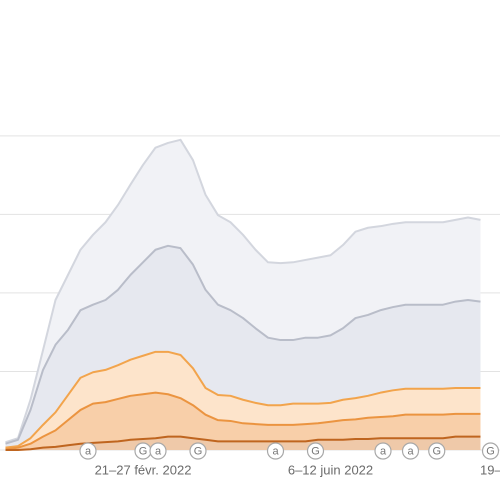  What do you see at coordinates (490, 469) in the screenshot?
I see `x-tick-label-partial: 19–` at bounding box center [490, 469].